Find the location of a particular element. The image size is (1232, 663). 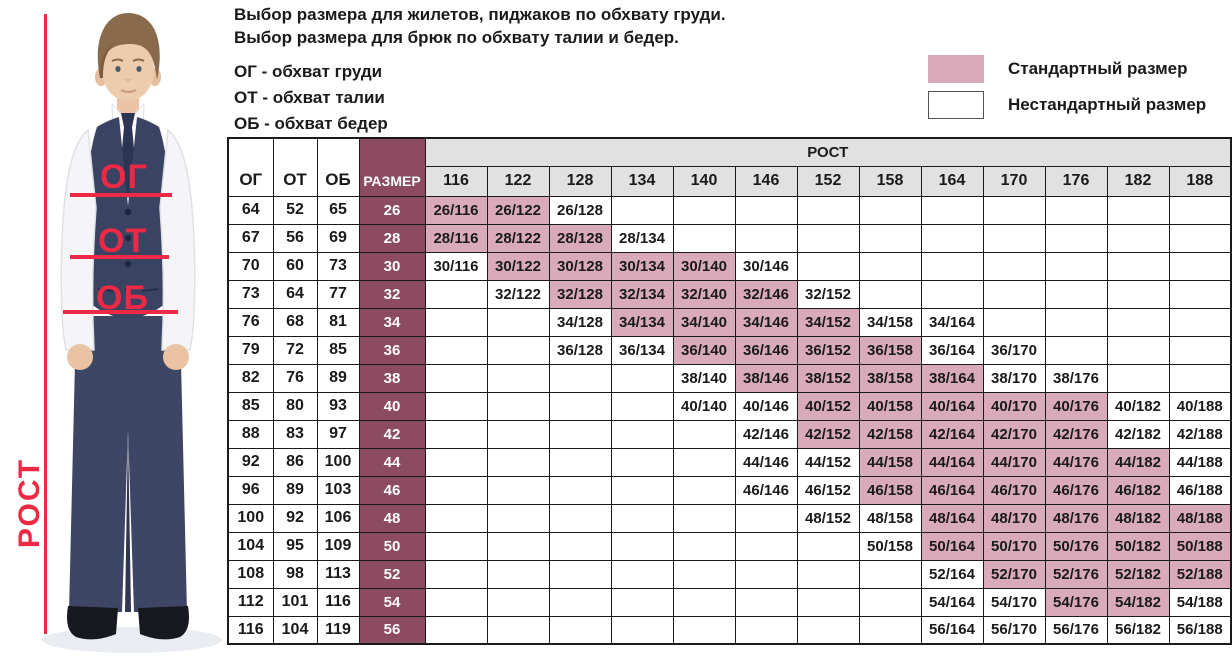

waist-value: 68 is located at coordinates (295, 322).